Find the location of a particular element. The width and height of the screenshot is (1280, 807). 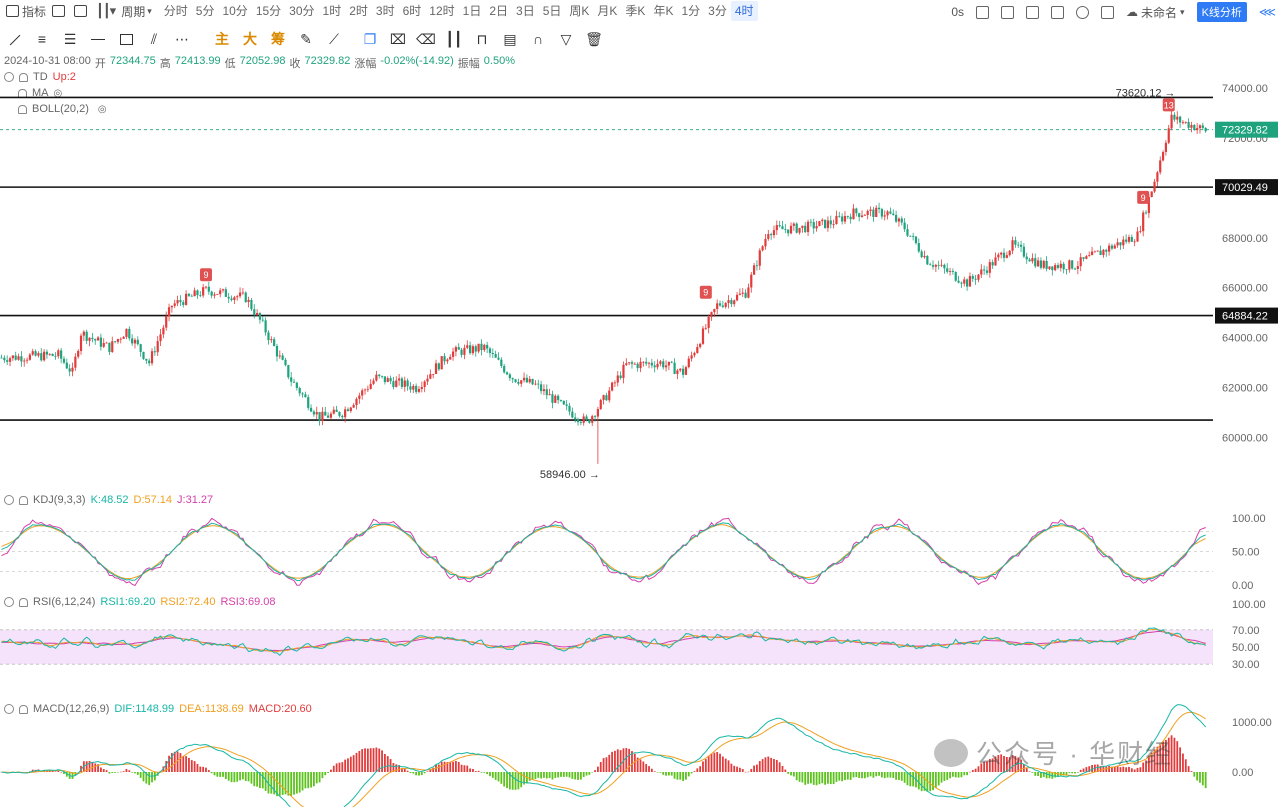

note-icon: ▤ is located at coordinates (510, 38).